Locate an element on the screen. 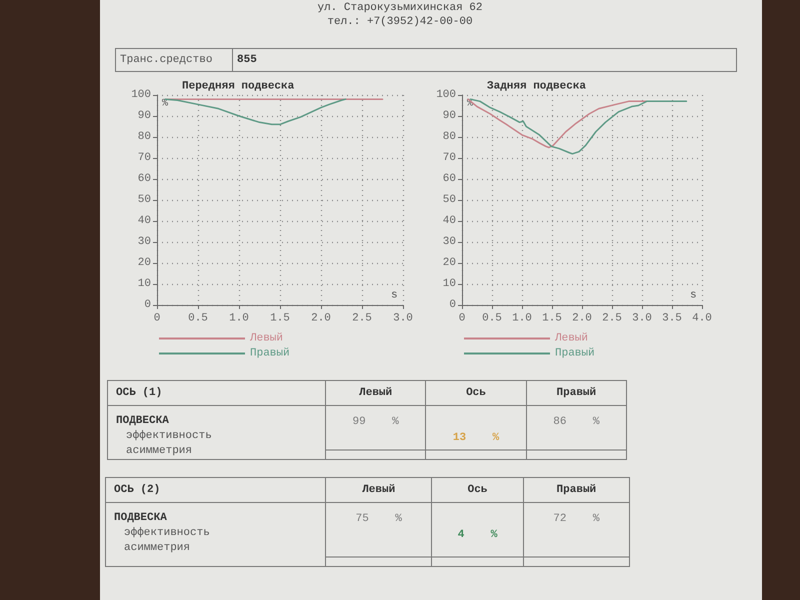 The width and height of the screenshot is (800, 600). text: 86 % is located at coordinates (576, 422).